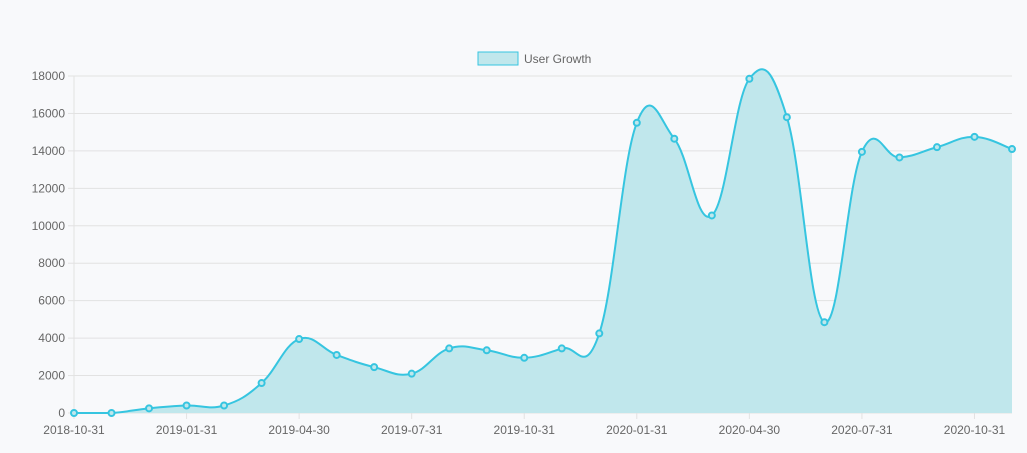  Describe the element at coordinates (49, 76) in the screenshot. I see `y-tick-label-18000: 18000` at that location.